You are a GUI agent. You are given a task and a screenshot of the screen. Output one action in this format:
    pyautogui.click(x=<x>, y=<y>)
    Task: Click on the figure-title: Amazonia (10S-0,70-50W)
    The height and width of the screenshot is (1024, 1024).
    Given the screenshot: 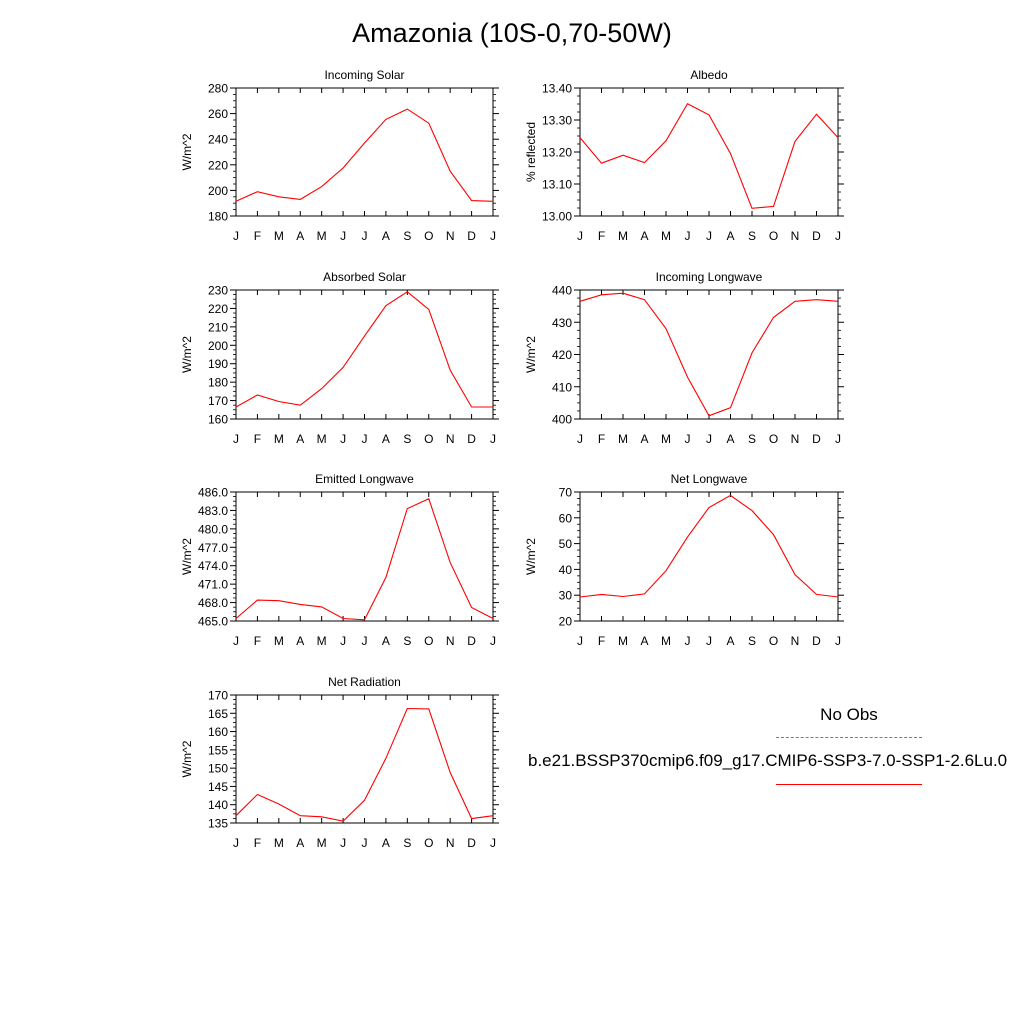 What is the action you would take?
    pyautogui.click(x=512, y=33)
    